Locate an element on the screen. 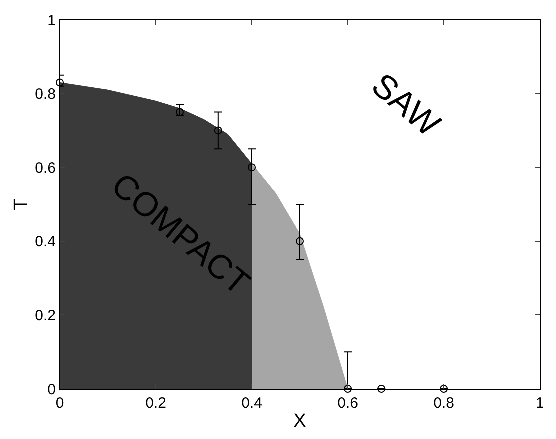 Image resolution: width=556 pixels, height=439 pixels. y-tick-label: 0.2 is located at coordinates (45, 315).